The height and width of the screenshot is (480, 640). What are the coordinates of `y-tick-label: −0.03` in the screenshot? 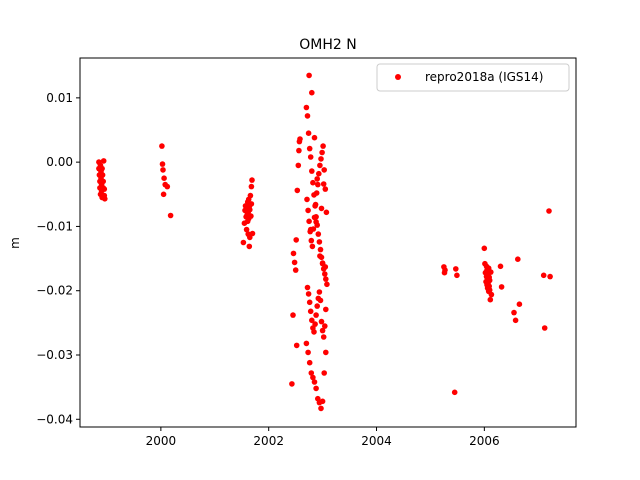 It's located at (54, 355).